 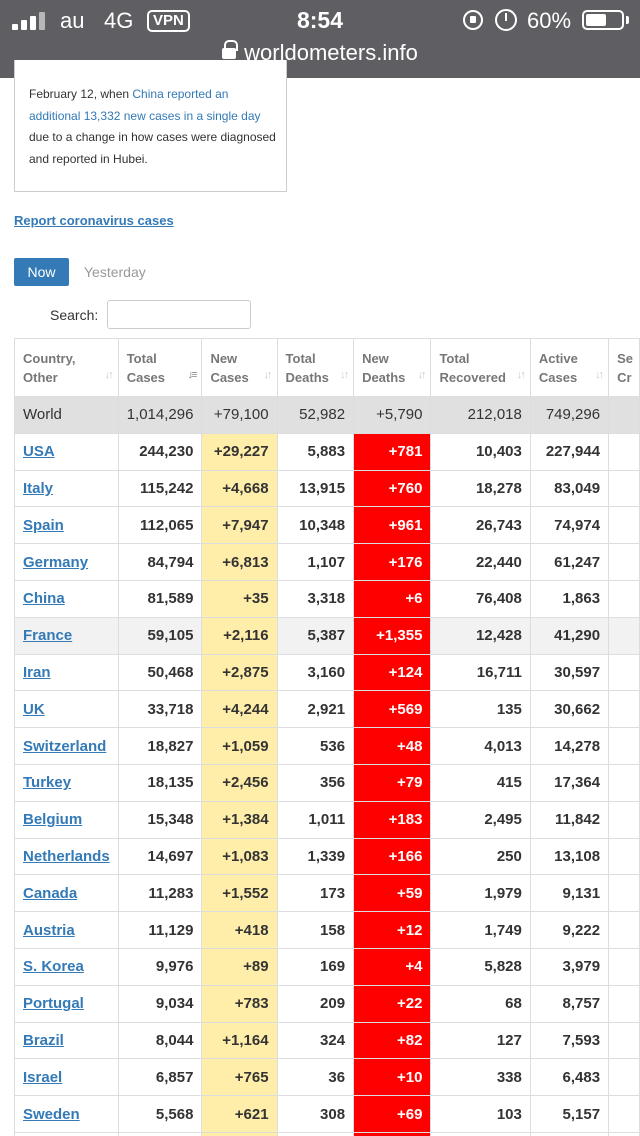 I want to click on country-link: China, so click(x=44, y=599).